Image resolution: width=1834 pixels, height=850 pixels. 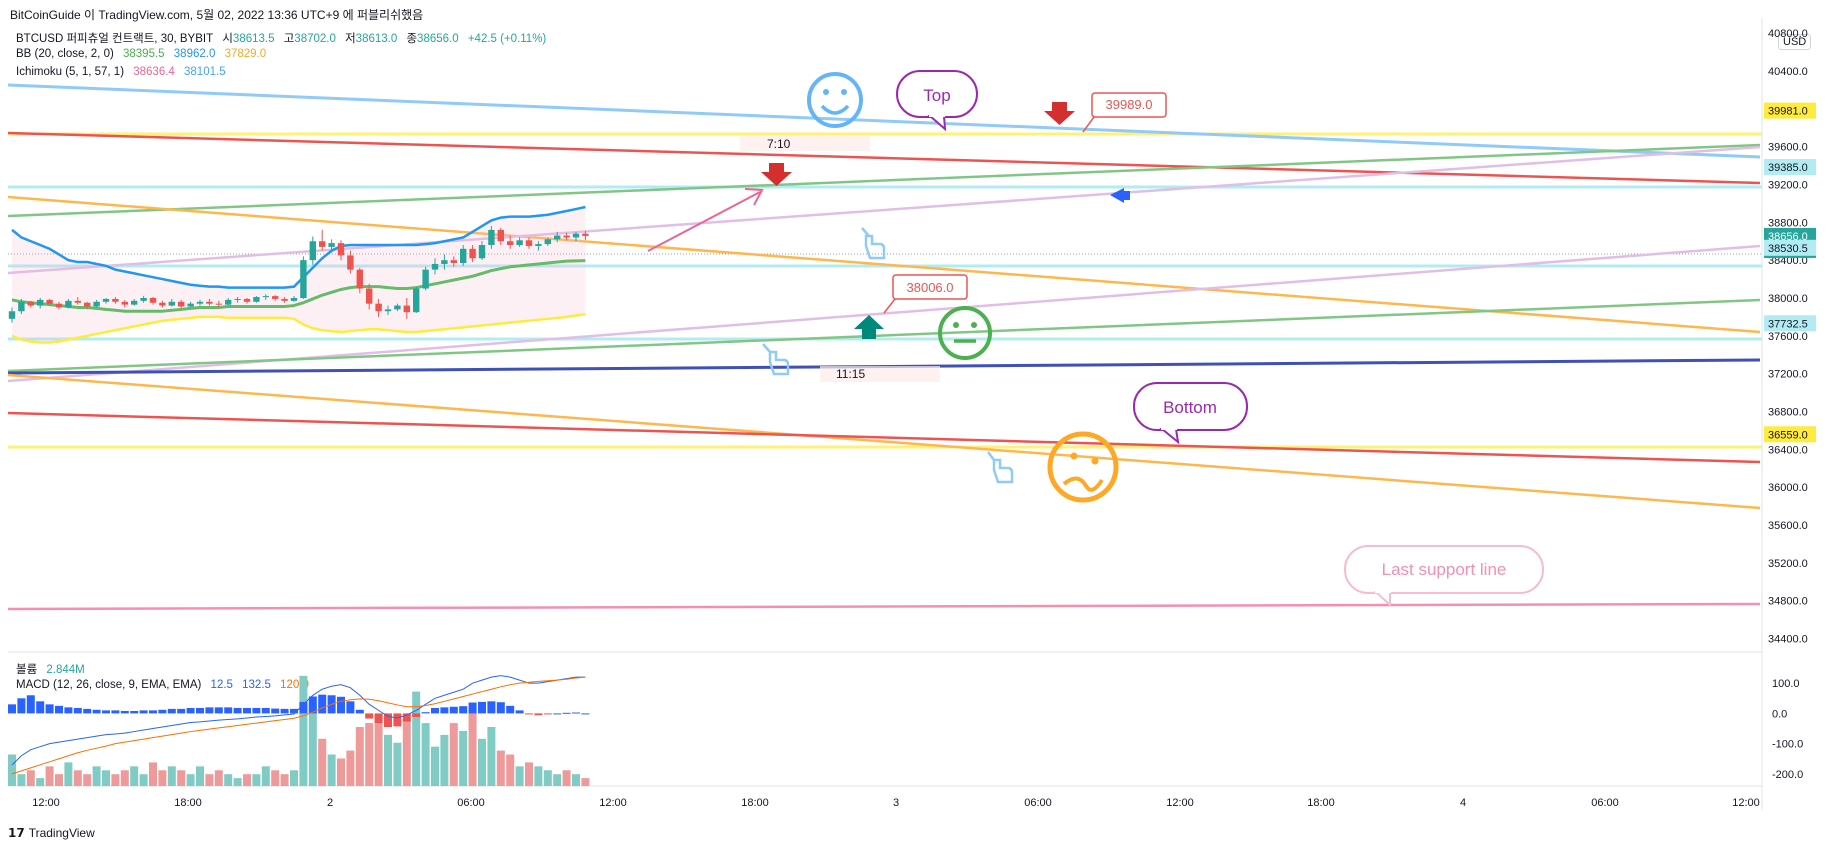 I want to click on trendline-green-top, so click(x=884, y=180).